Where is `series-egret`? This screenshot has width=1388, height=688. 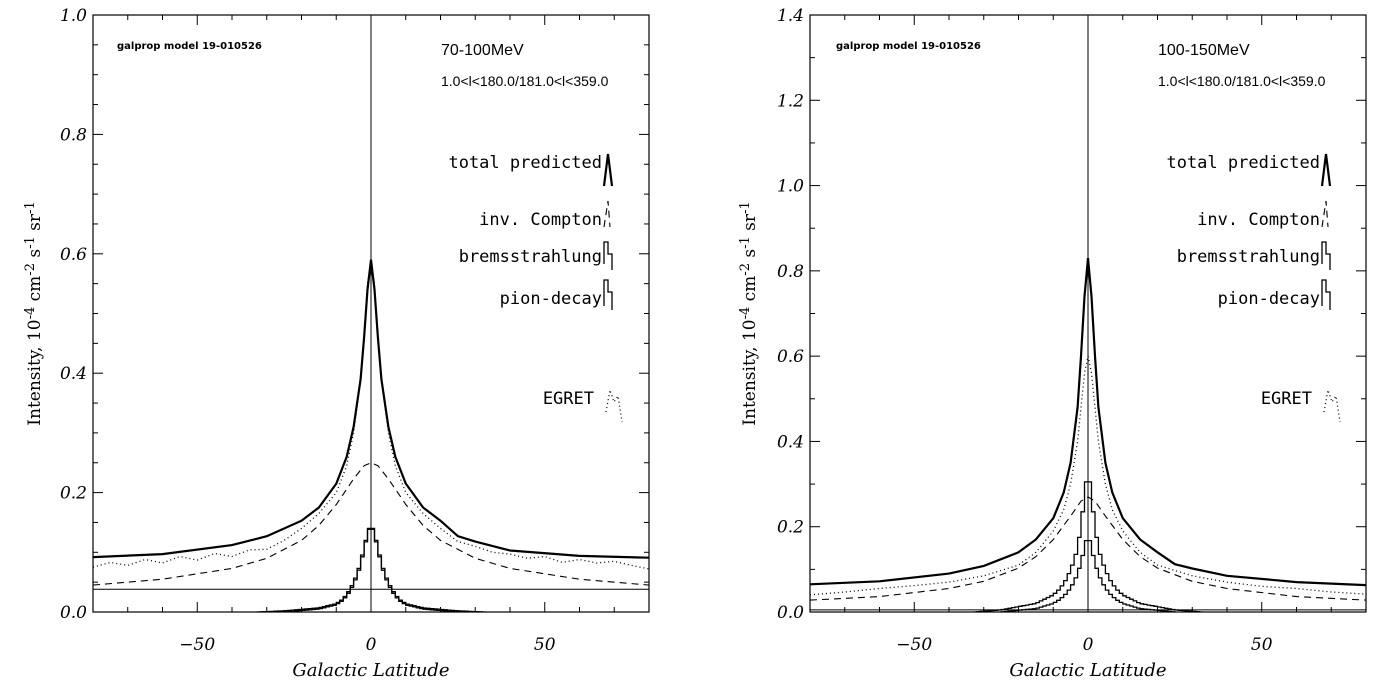
series-egret is located at coordinates (1088, 475).